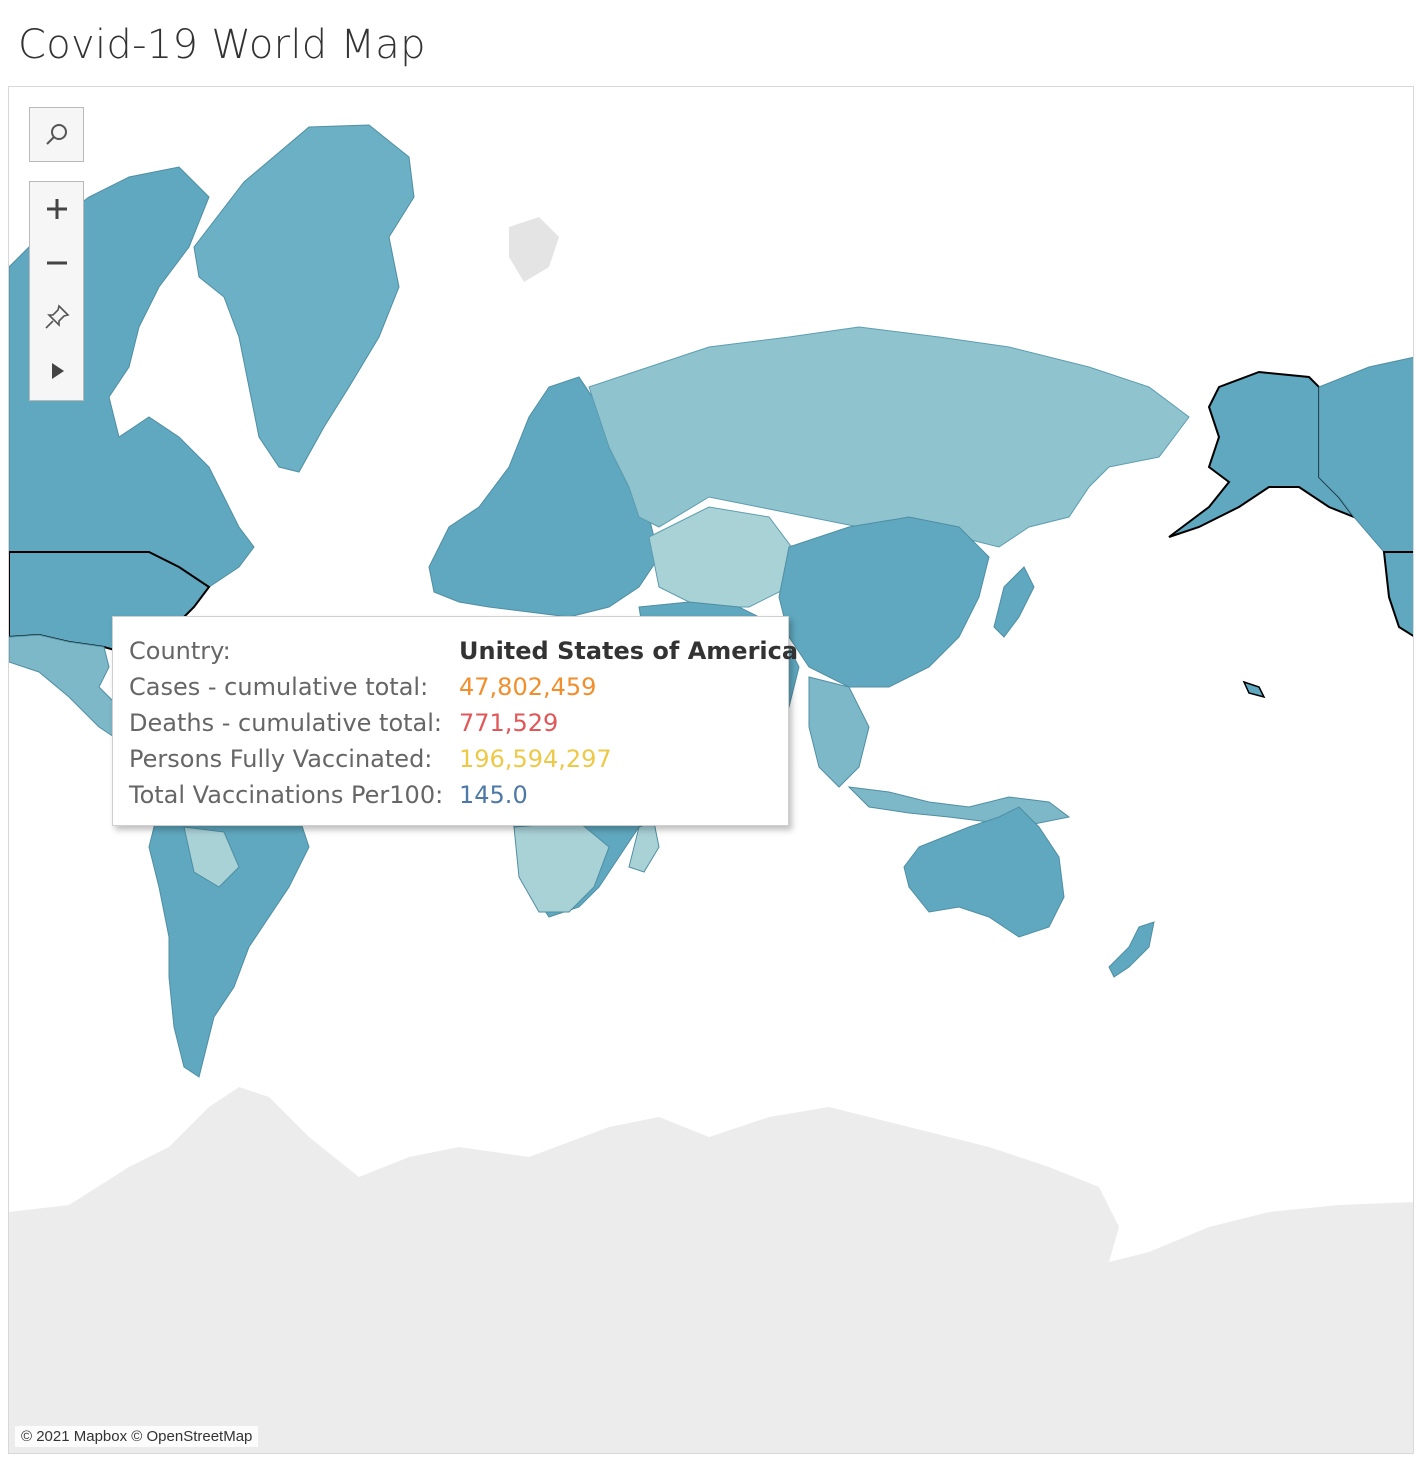 Image resolution: width=1418 pixels, height=1464 pixels. What do you see at coordinates (180, 651) in the screenshot?
I see `tooltip-label: Country:` at bounding box center [180, 651].